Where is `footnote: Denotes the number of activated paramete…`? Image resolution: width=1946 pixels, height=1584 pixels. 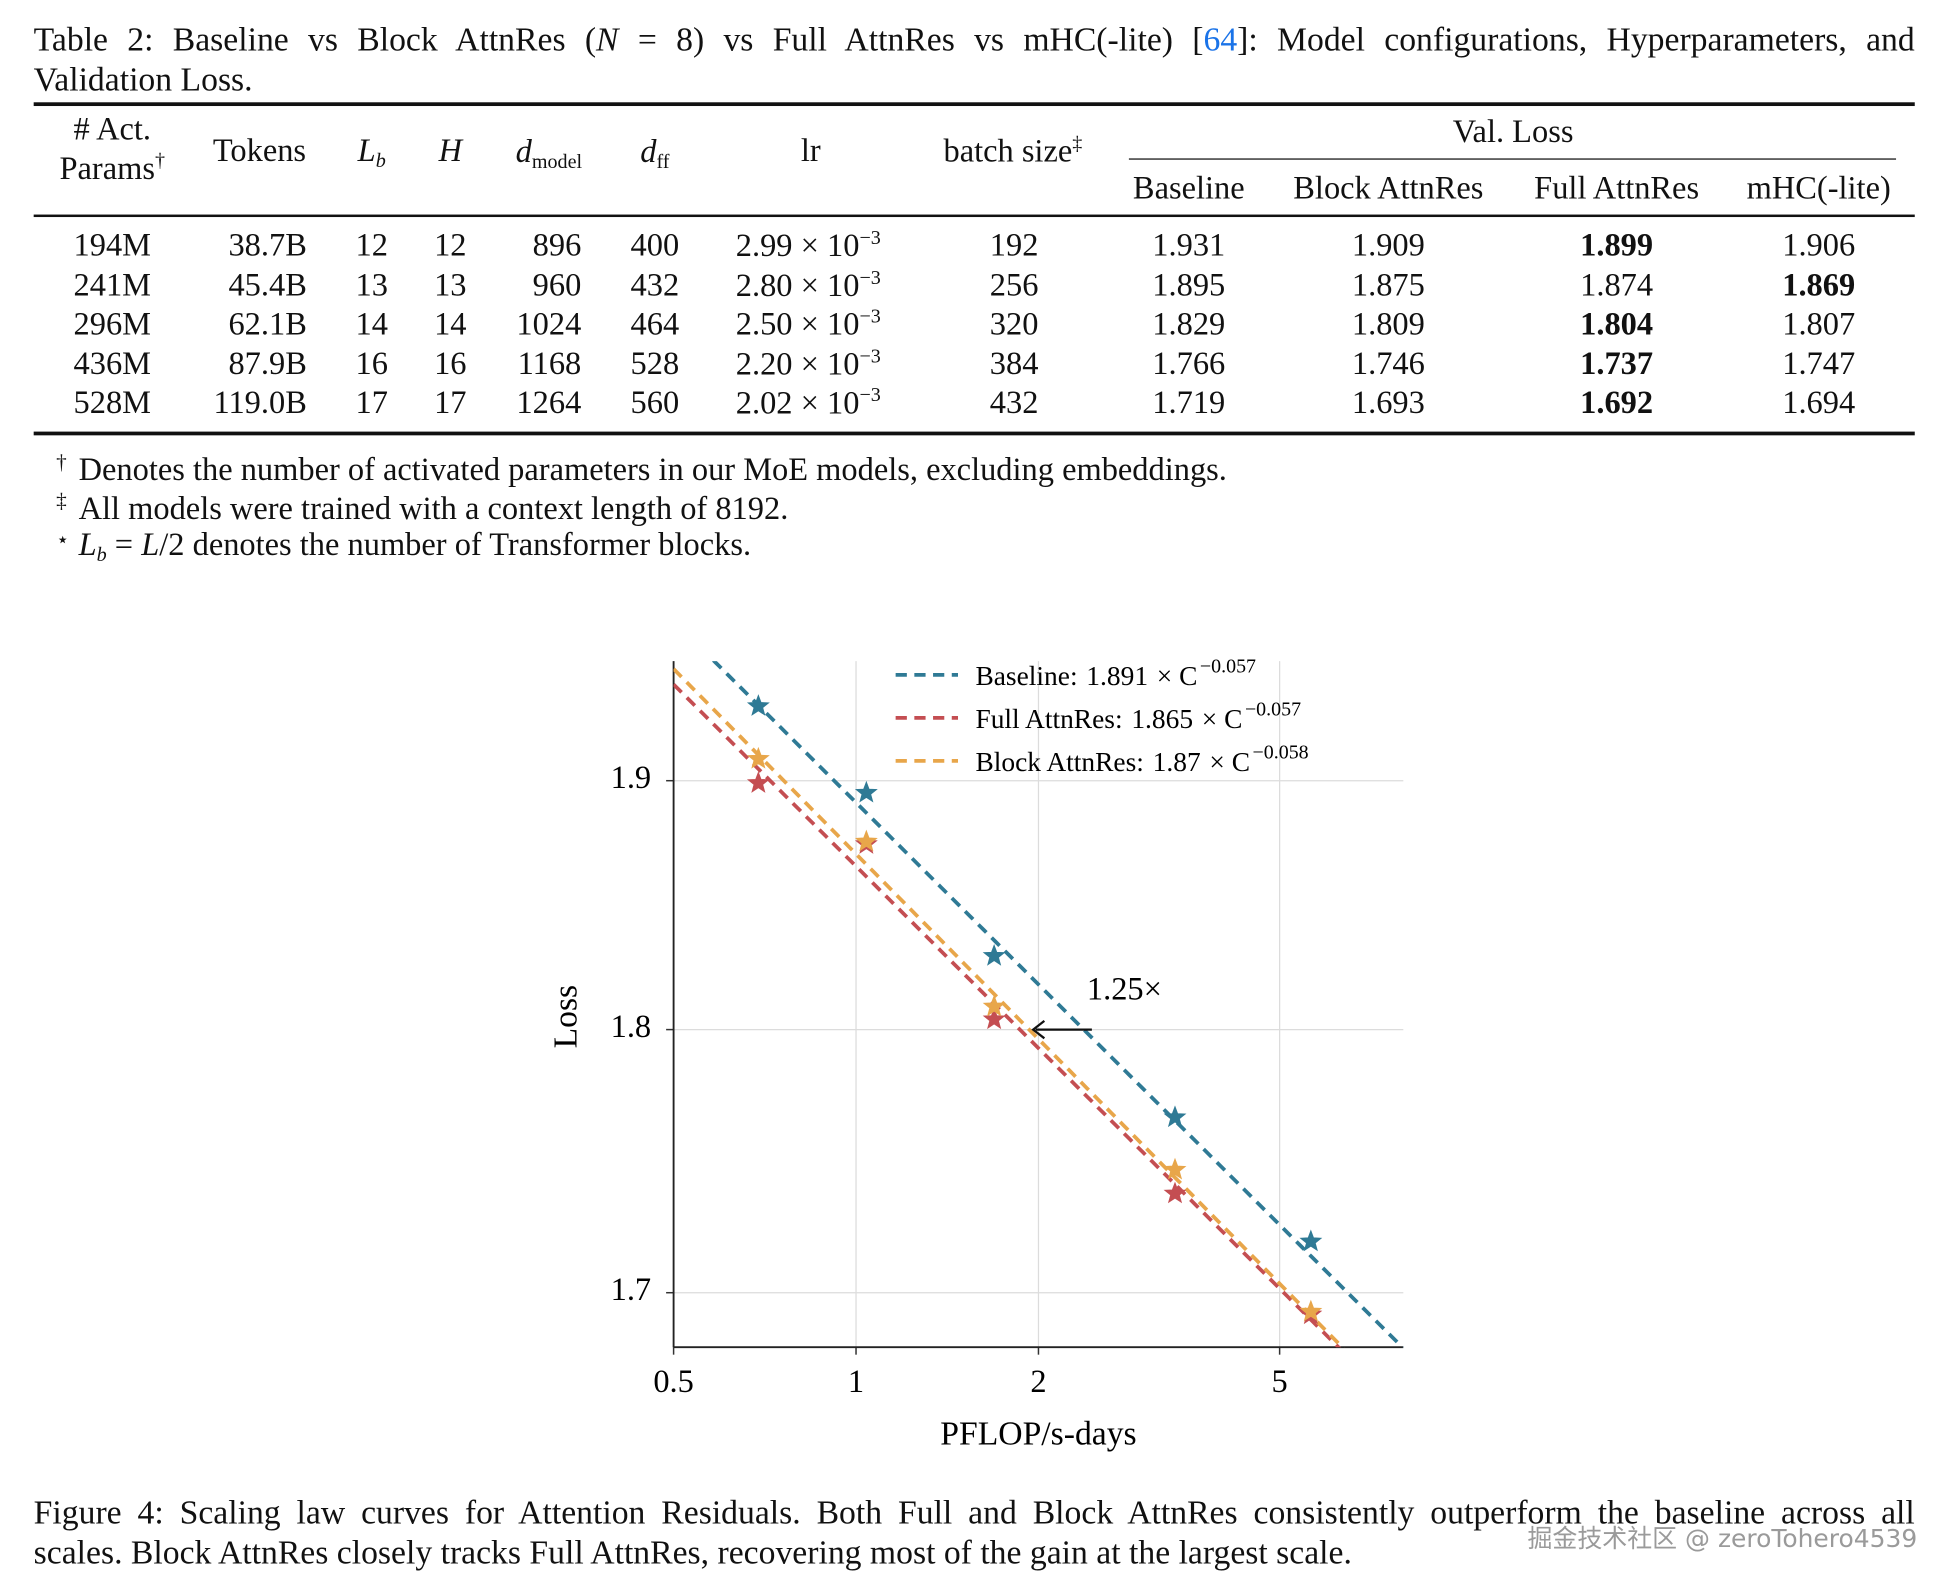
footnote: Denotes the number of activated paramete… is located at coordinates (652, 469).